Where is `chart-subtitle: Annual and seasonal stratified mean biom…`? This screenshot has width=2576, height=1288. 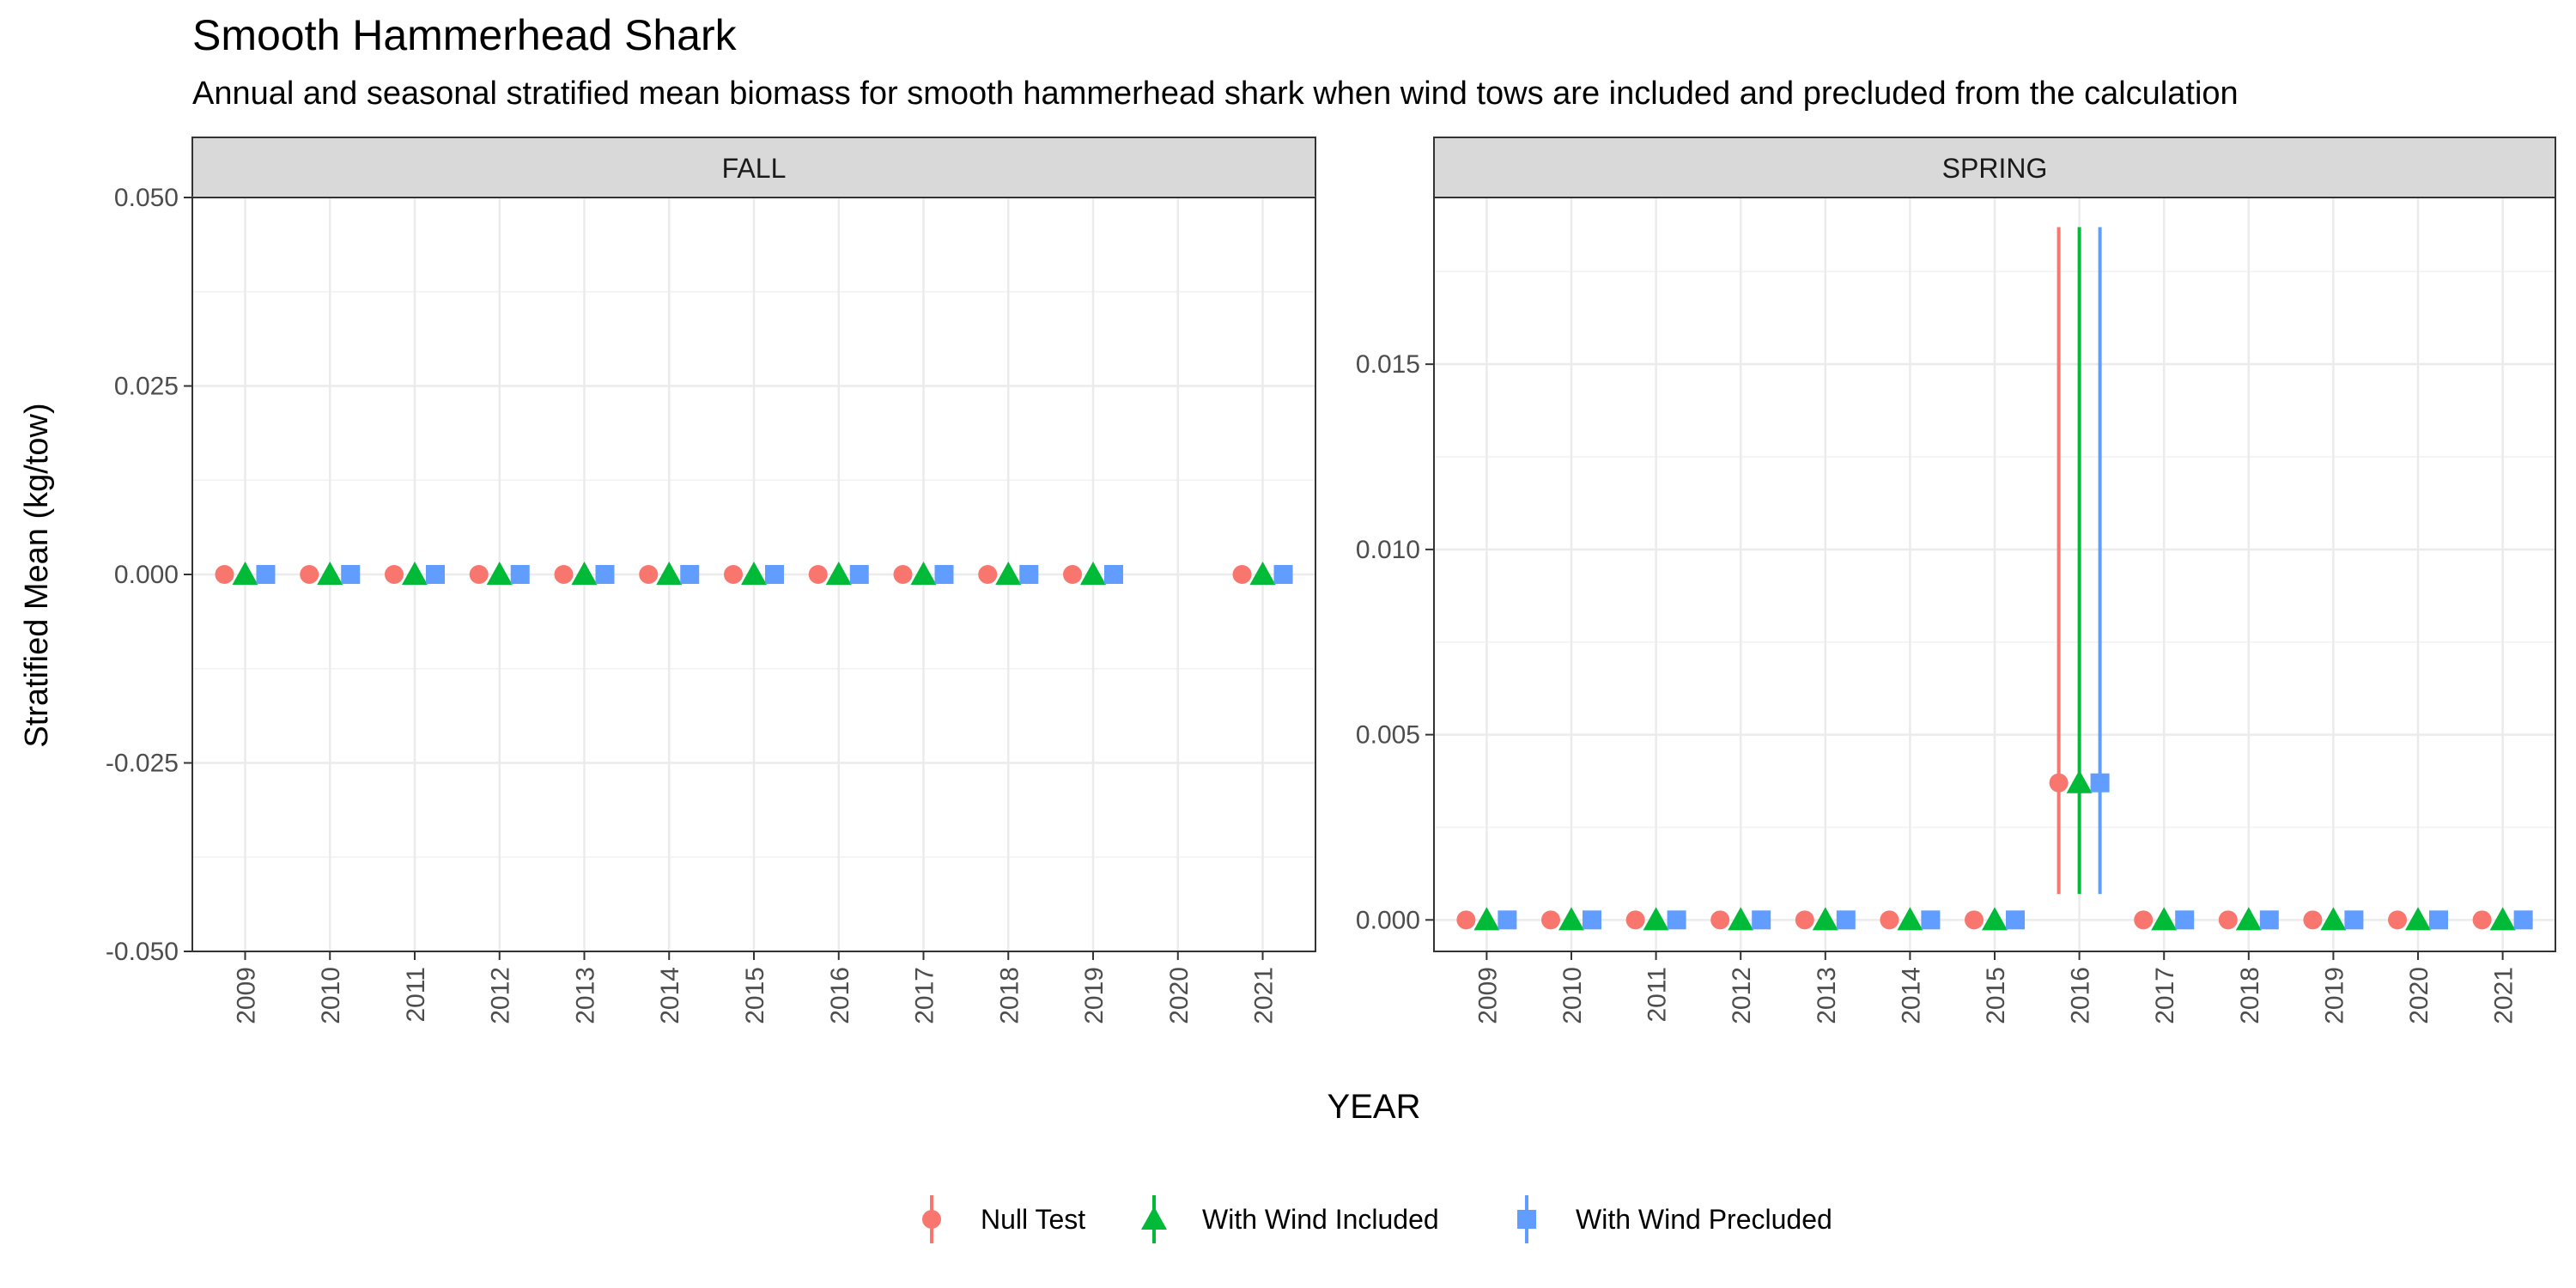
chart-subtitle: Annual and seasonal stratified mean biom… is located at coordinates (1215, 94).